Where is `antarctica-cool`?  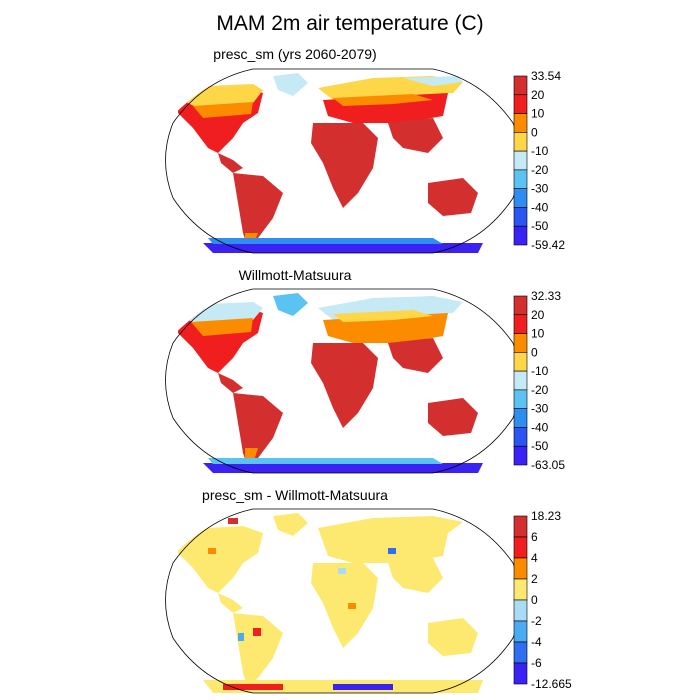 antarctica-cool is located at coordinates (363, 687).